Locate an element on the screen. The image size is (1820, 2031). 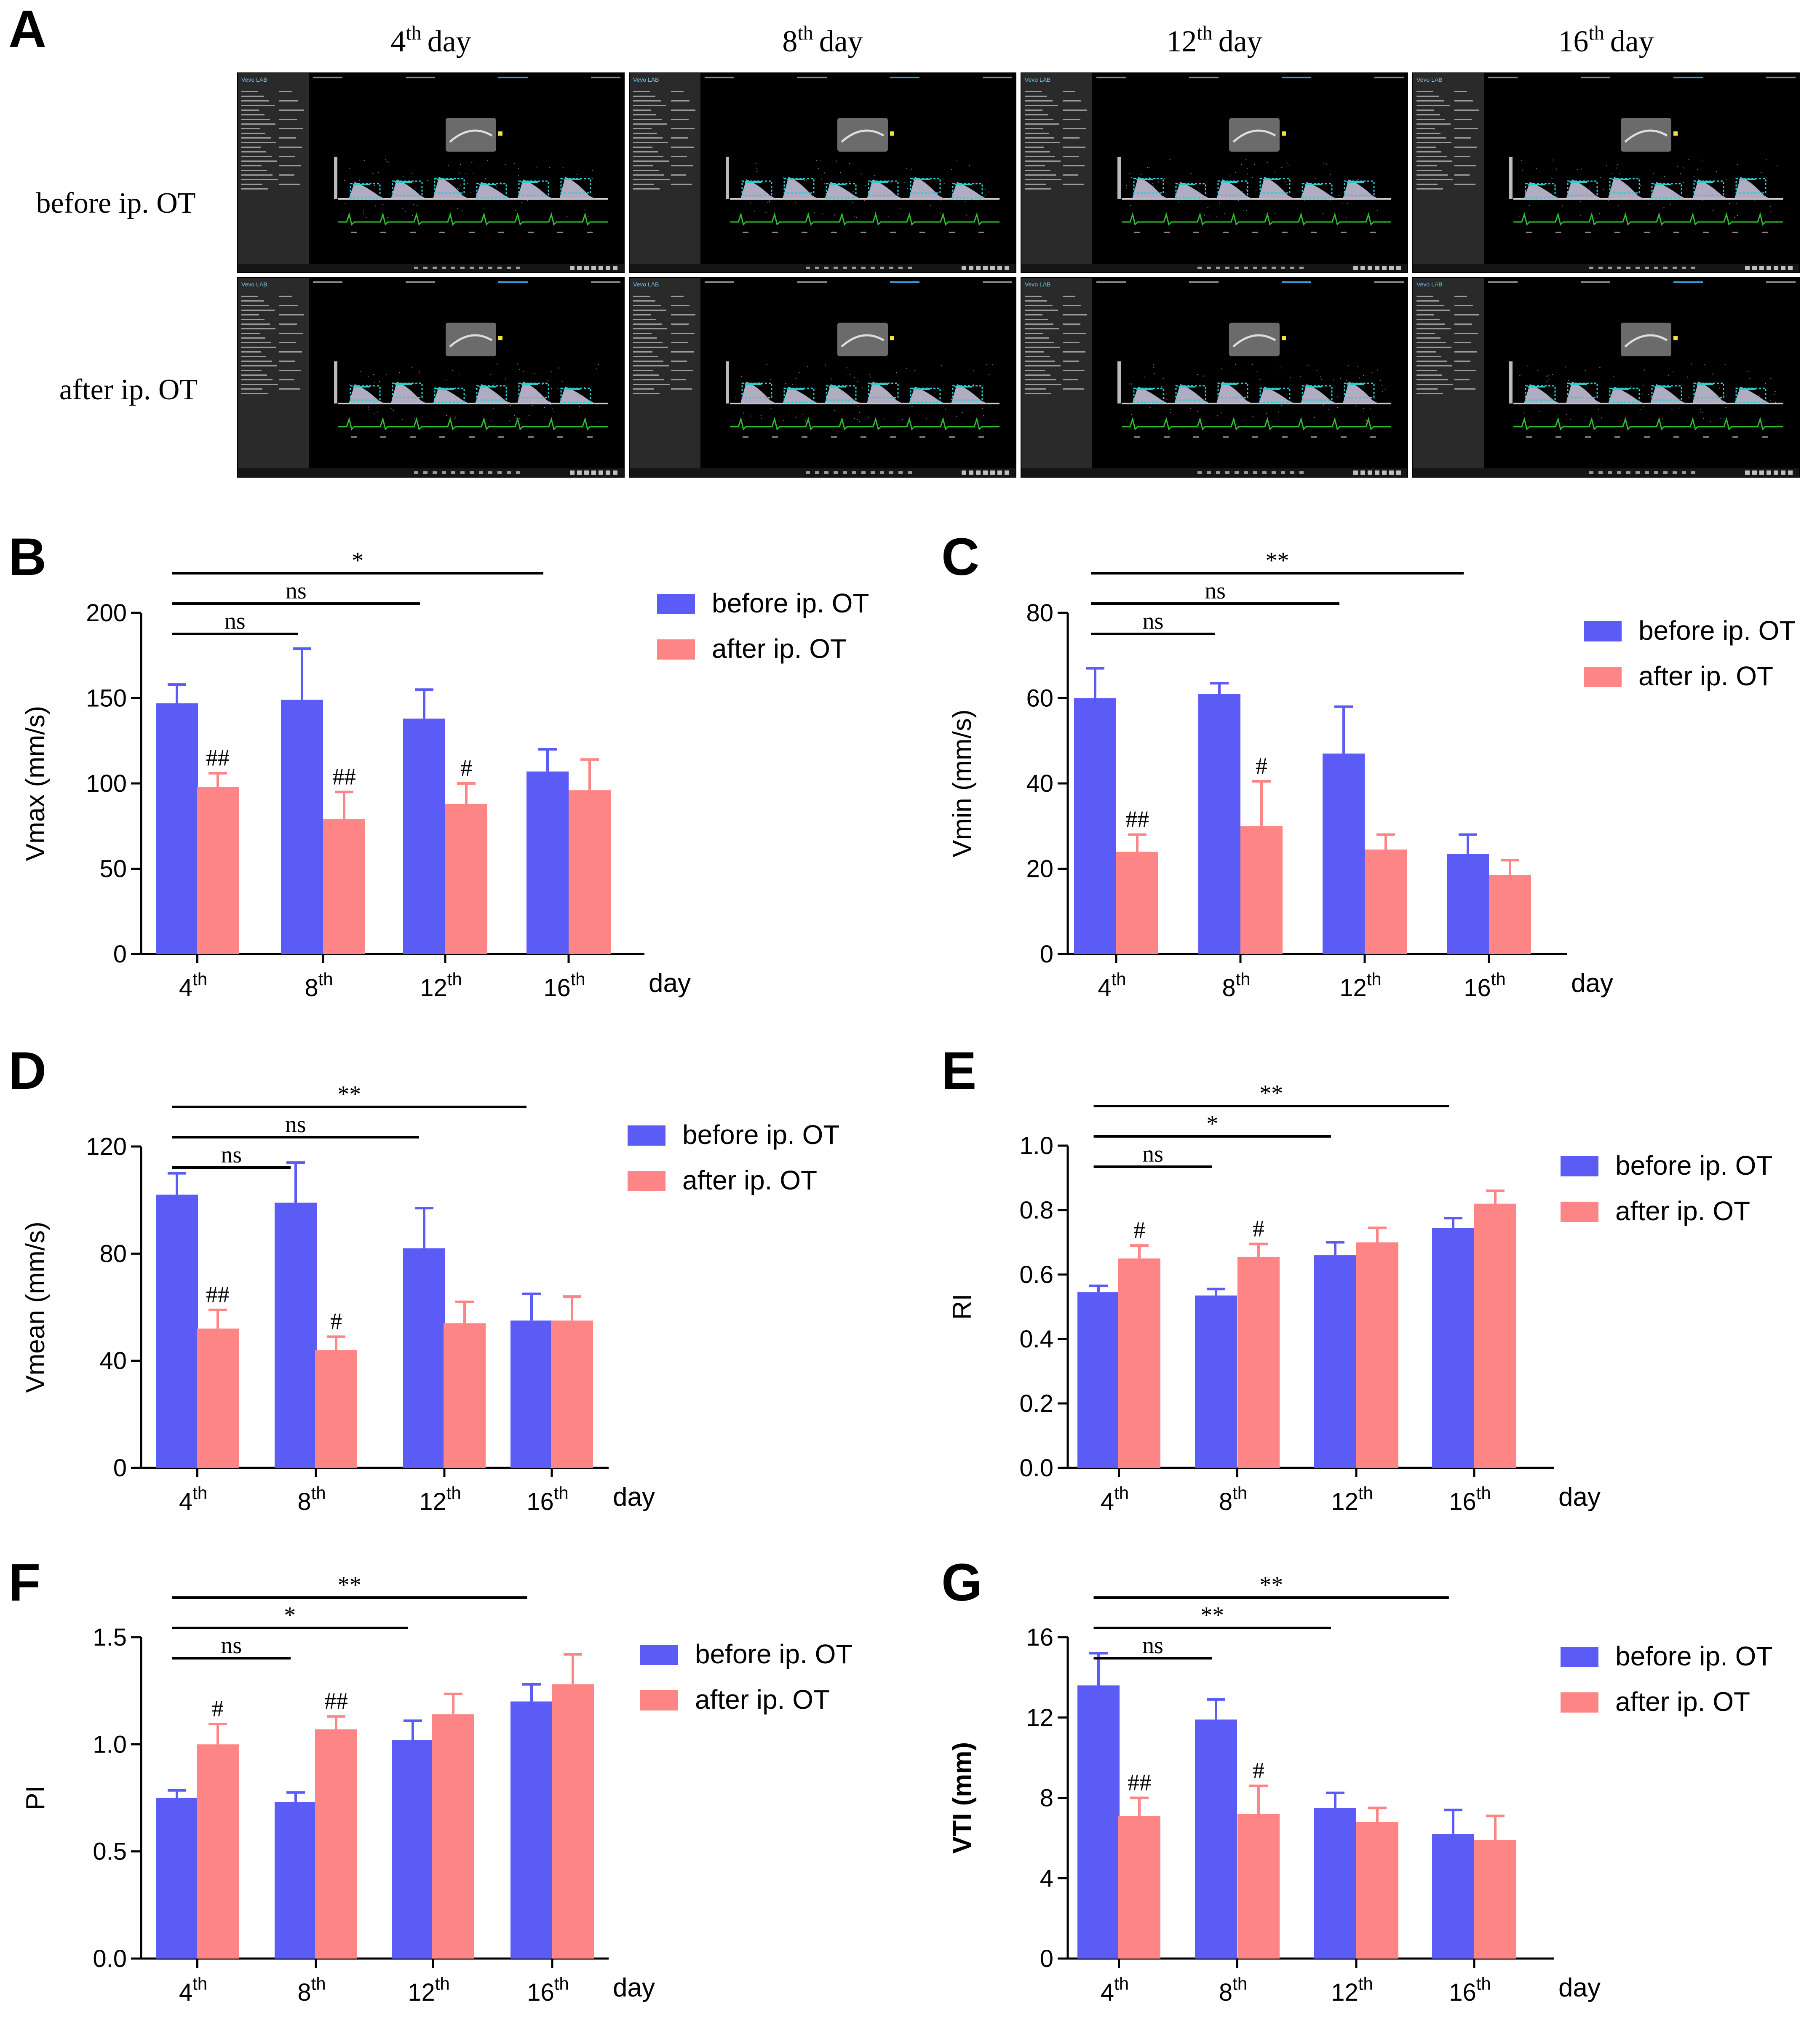
x-axis-label: day is located at coordinates (1579, 1497).